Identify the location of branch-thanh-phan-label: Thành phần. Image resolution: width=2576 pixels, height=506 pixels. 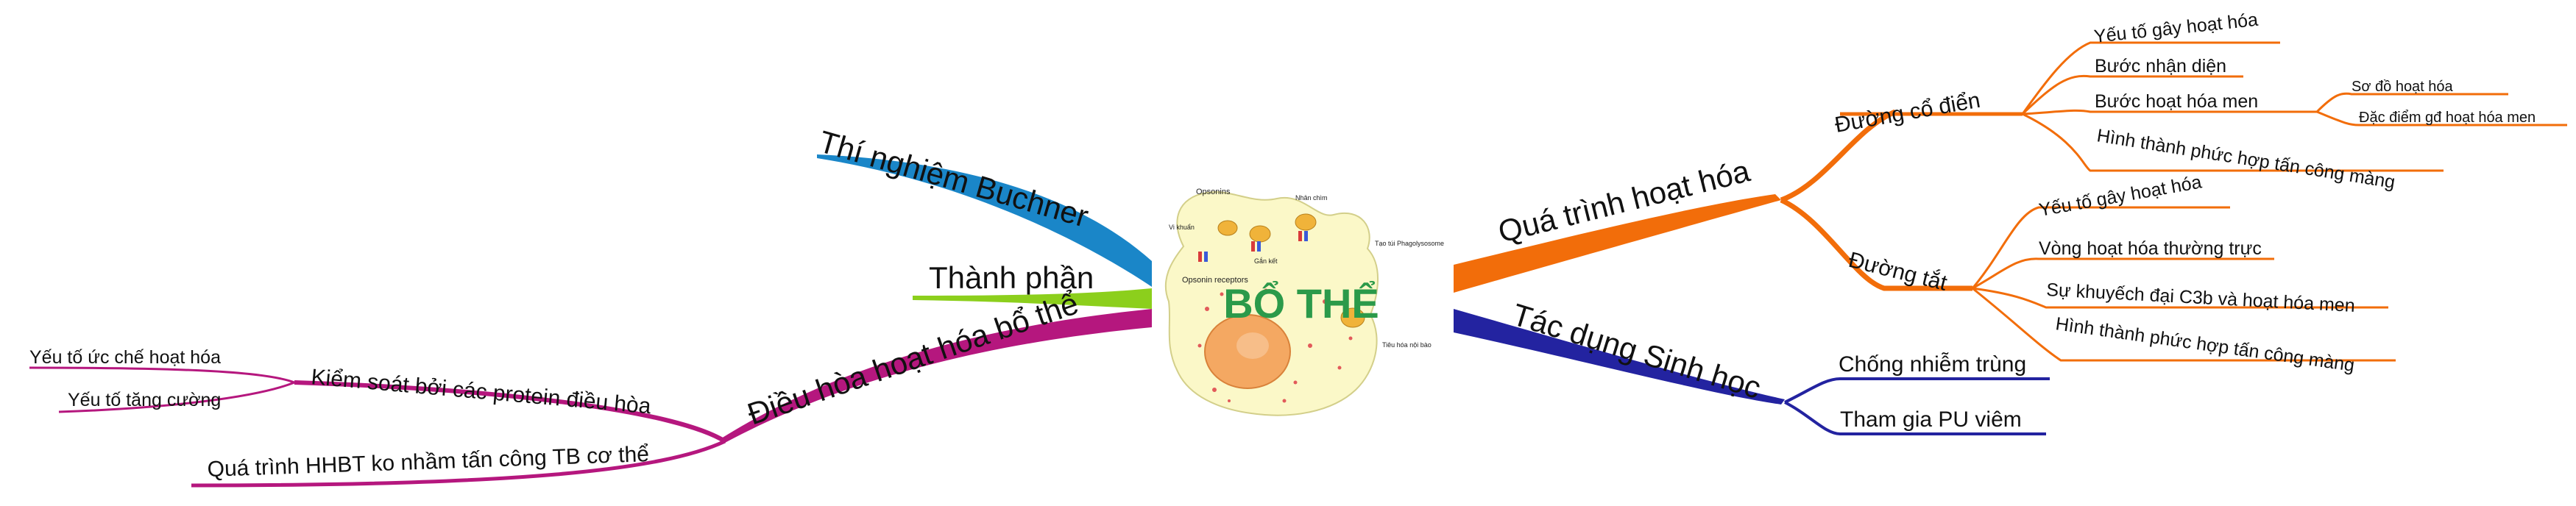
(1011, 277).